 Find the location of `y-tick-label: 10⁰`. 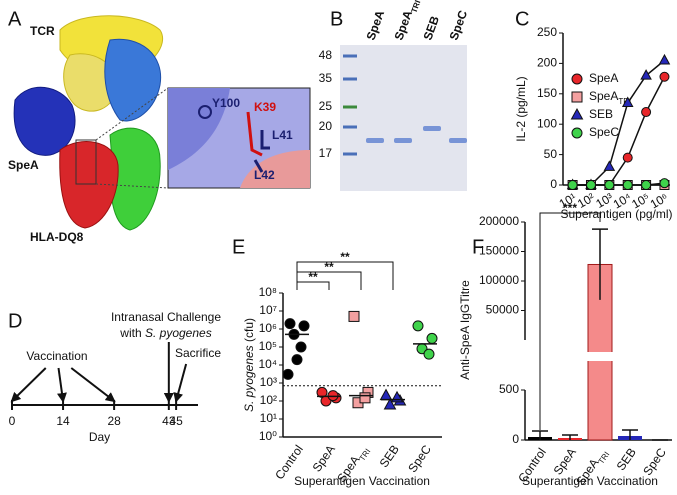

y-tick-label: 10⁰ is located at coordinates (268, 436).